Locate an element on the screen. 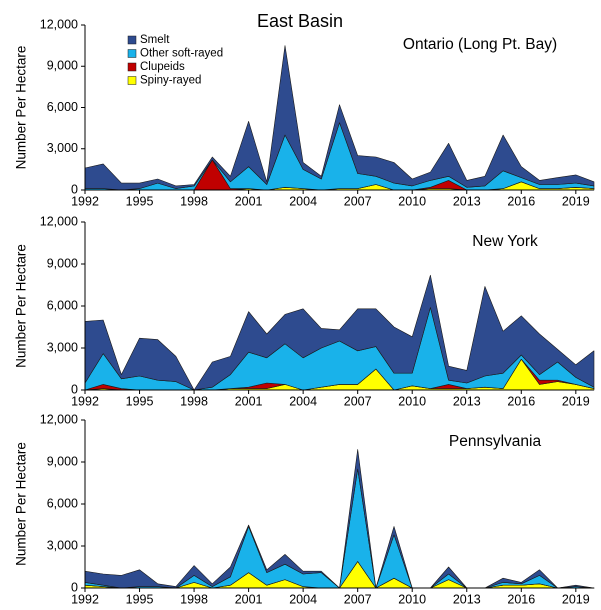  legend-label: Smelt is located at coordinates (155, 40).